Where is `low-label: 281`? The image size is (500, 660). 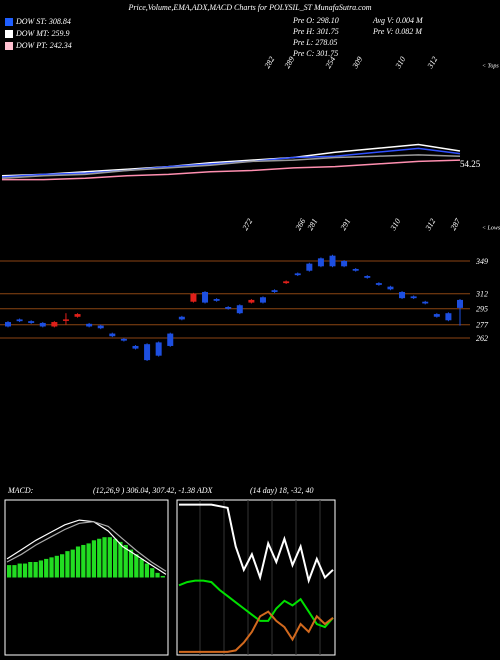
low-label: 281 is located at coordinates (313, 224).